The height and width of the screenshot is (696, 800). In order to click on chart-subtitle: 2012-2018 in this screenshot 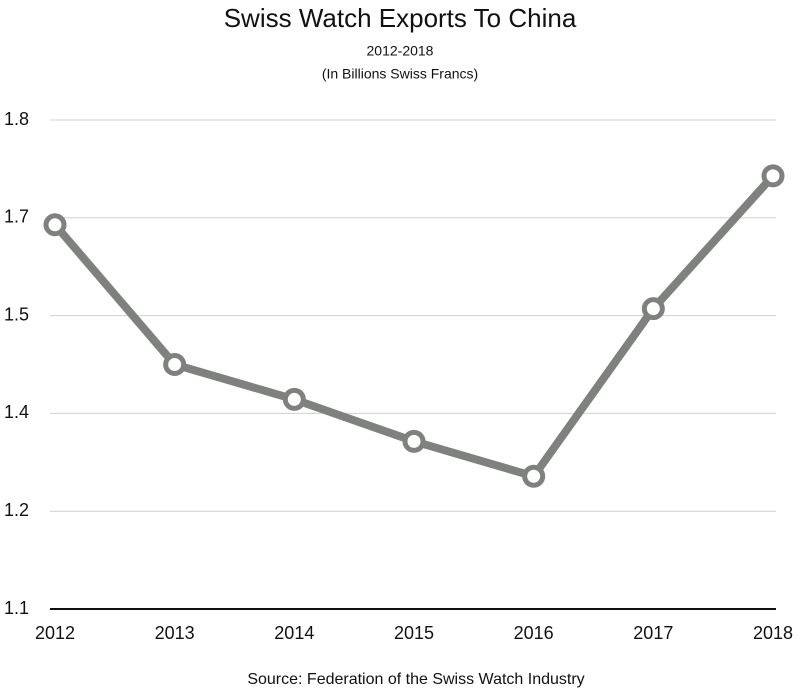, I will do `click(400, 51)`.